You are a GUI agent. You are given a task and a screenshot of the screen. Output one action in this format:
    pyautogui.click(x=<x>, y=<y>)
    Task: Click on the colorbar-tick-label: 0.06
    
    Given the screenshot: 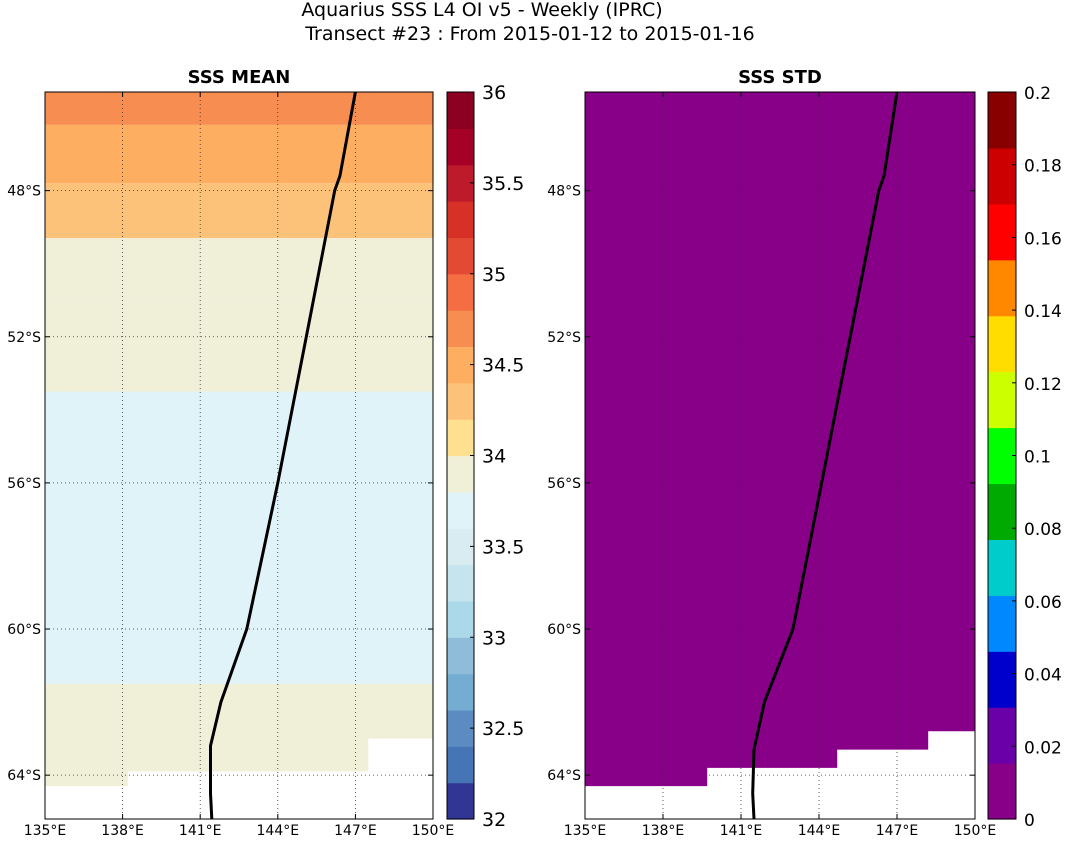 What is the action you would take?
    pyautogui.click(x=1043, y=603)
    